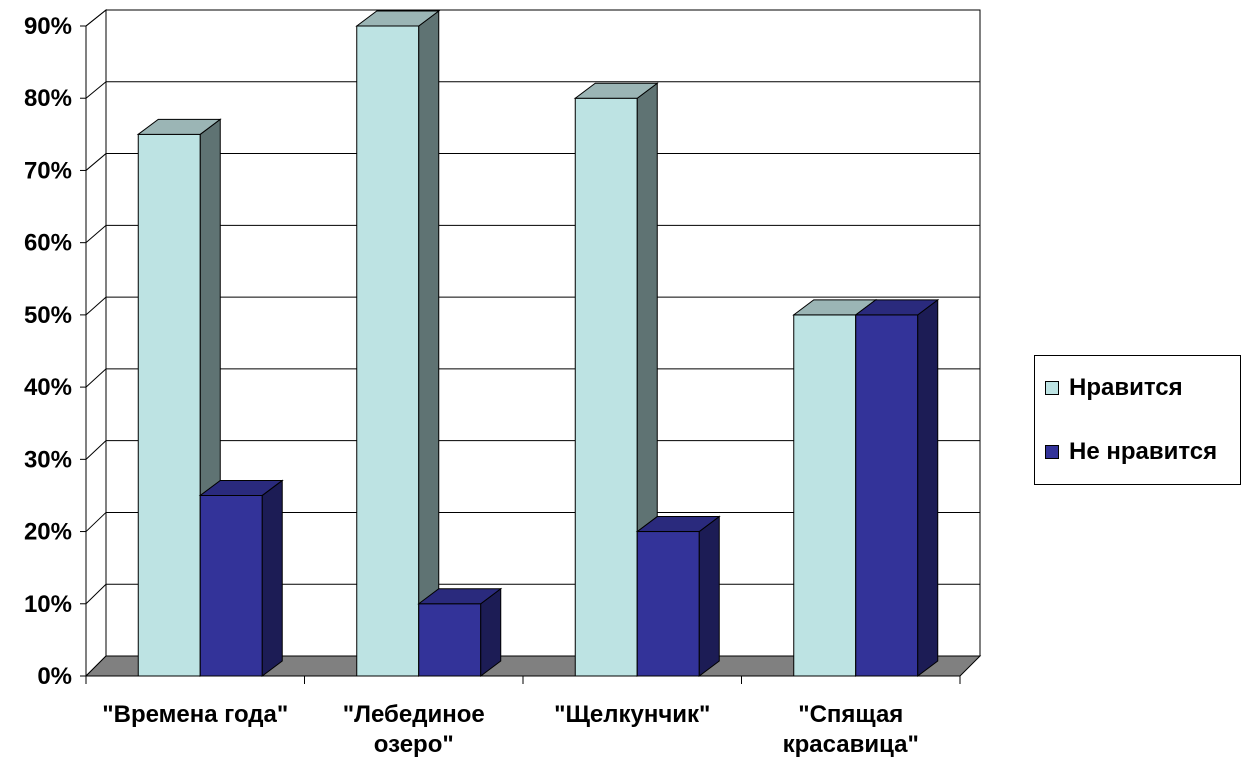 This screenshot has width=1241, height=762. What do you see at coordinates (1052, 452) in the screenshot?
I see `legend-swatch-dislikes` at bounding box center [1052, 452].